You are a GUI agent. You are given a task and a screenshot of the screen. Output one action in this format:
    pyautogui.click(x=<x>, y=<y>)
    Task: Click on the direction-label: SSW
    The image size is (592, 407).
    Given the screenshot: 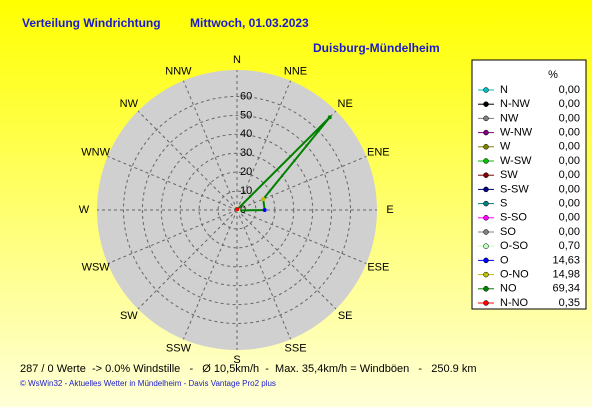 What is the action you would take?
    pyautogui.click(x=179, y=348)
    